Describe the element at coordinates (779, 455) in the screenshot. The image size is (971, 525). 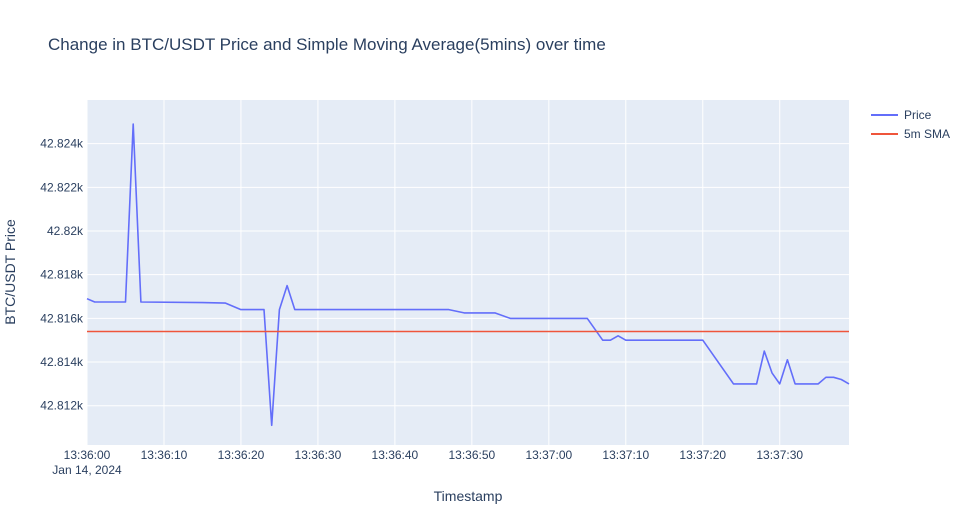
I see `x-tick-label: 13:37:30` at that location.